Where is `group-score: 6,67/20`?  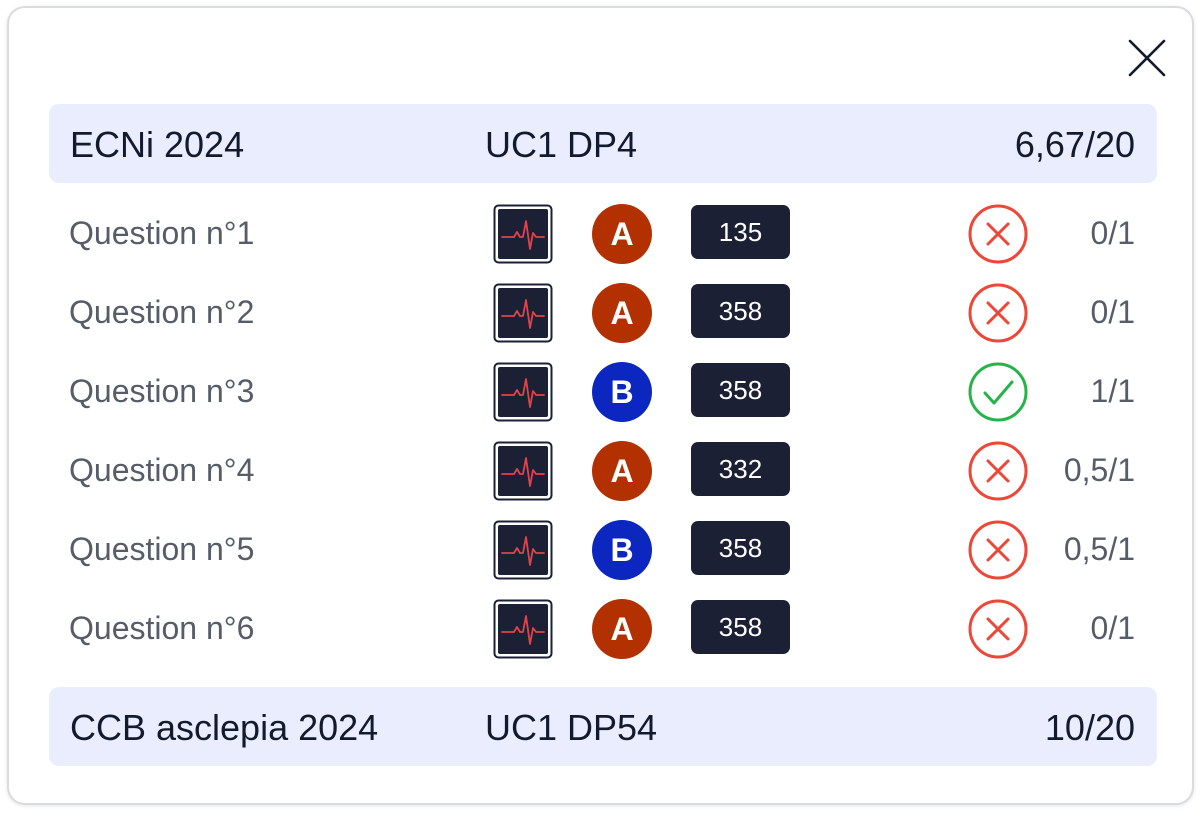 group-score: 6,67/20 is located at coordinates (1074, 144).